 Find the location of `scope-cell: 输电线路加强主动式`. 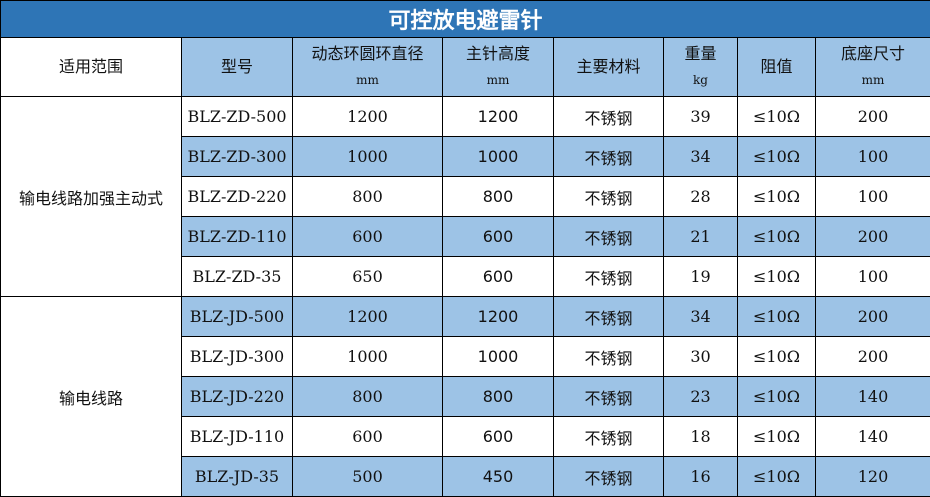

scope-cell: 输电线路加强主动式 is located at coordinates (91, 197).